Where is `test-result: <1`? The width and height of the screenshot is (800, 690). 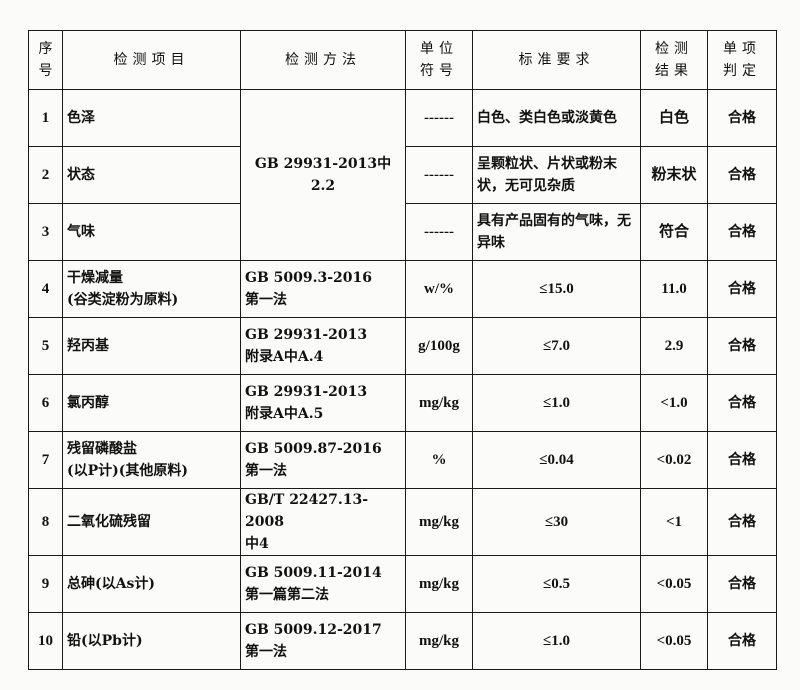
test-result: <1 is located at coordinates (674, 522).